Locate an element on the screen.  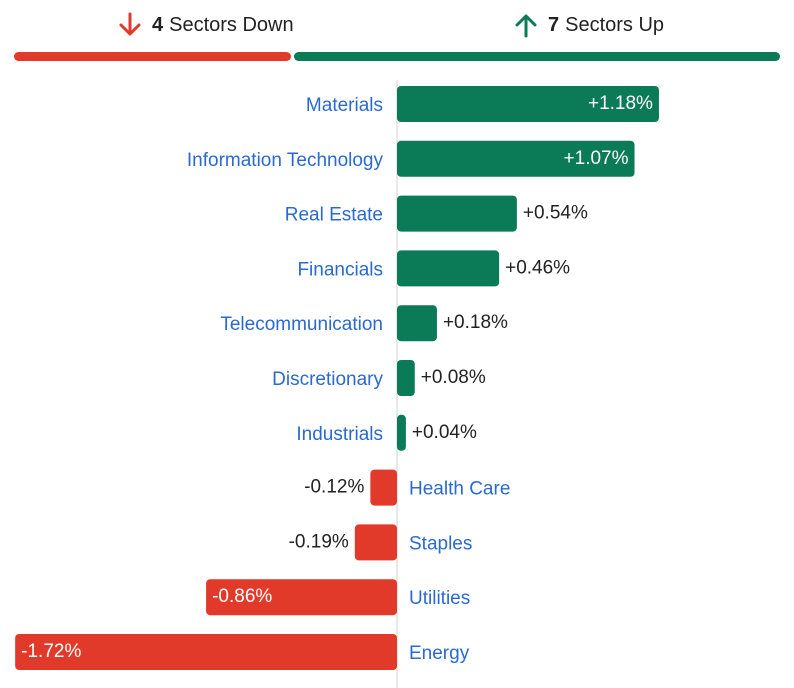
sector-label: Staples is located at coordinates (440, 543).